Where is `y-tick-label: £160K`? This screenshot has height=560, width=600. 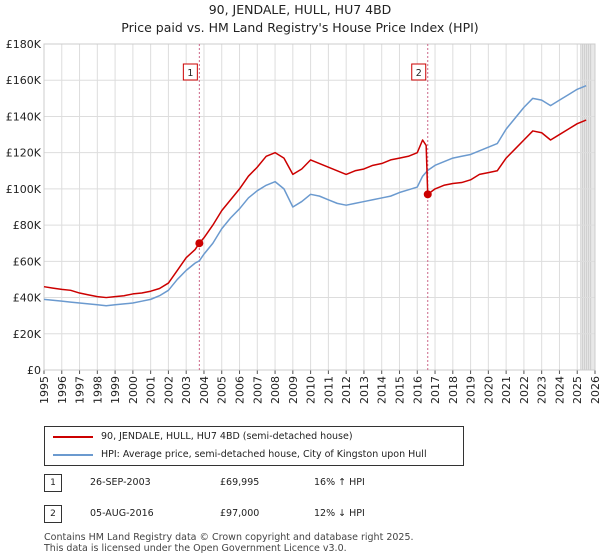 y-tick-label: £160K is located at coordinates (24, 80).